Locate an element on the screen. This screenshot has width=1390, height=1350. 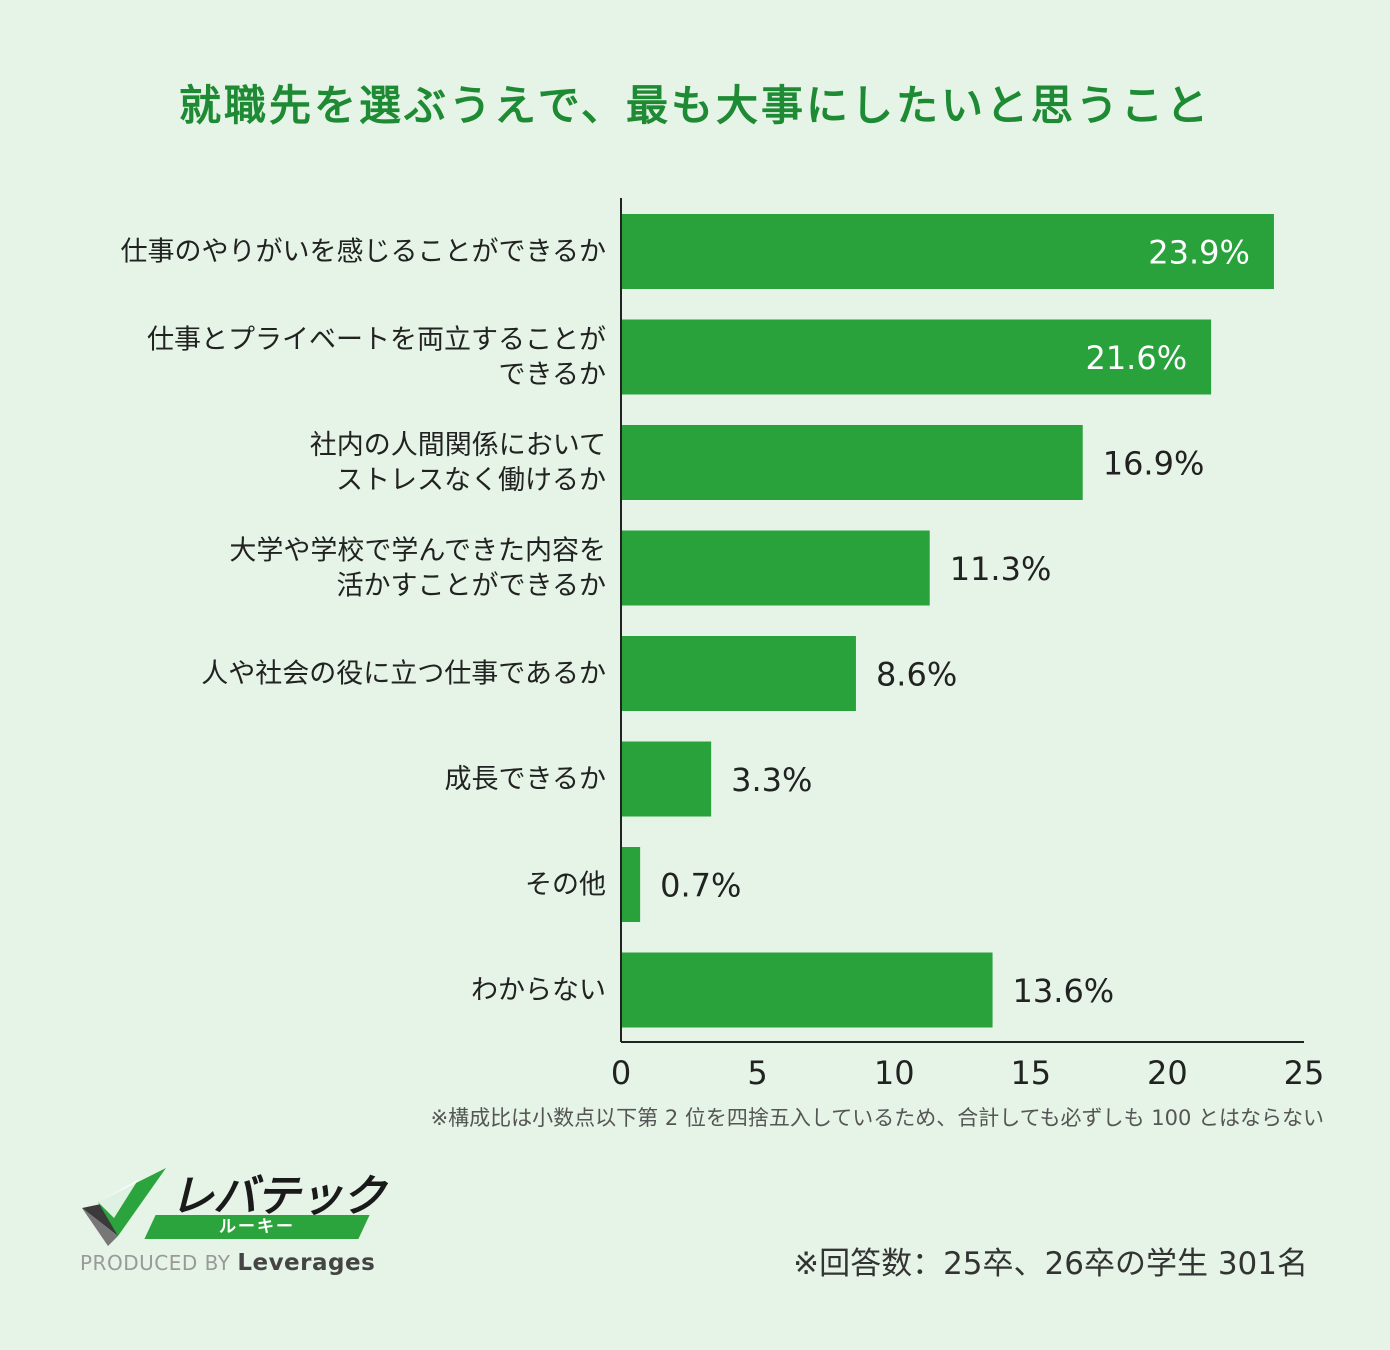
data-label: 23.9% is located at coordinates (1199, 253).